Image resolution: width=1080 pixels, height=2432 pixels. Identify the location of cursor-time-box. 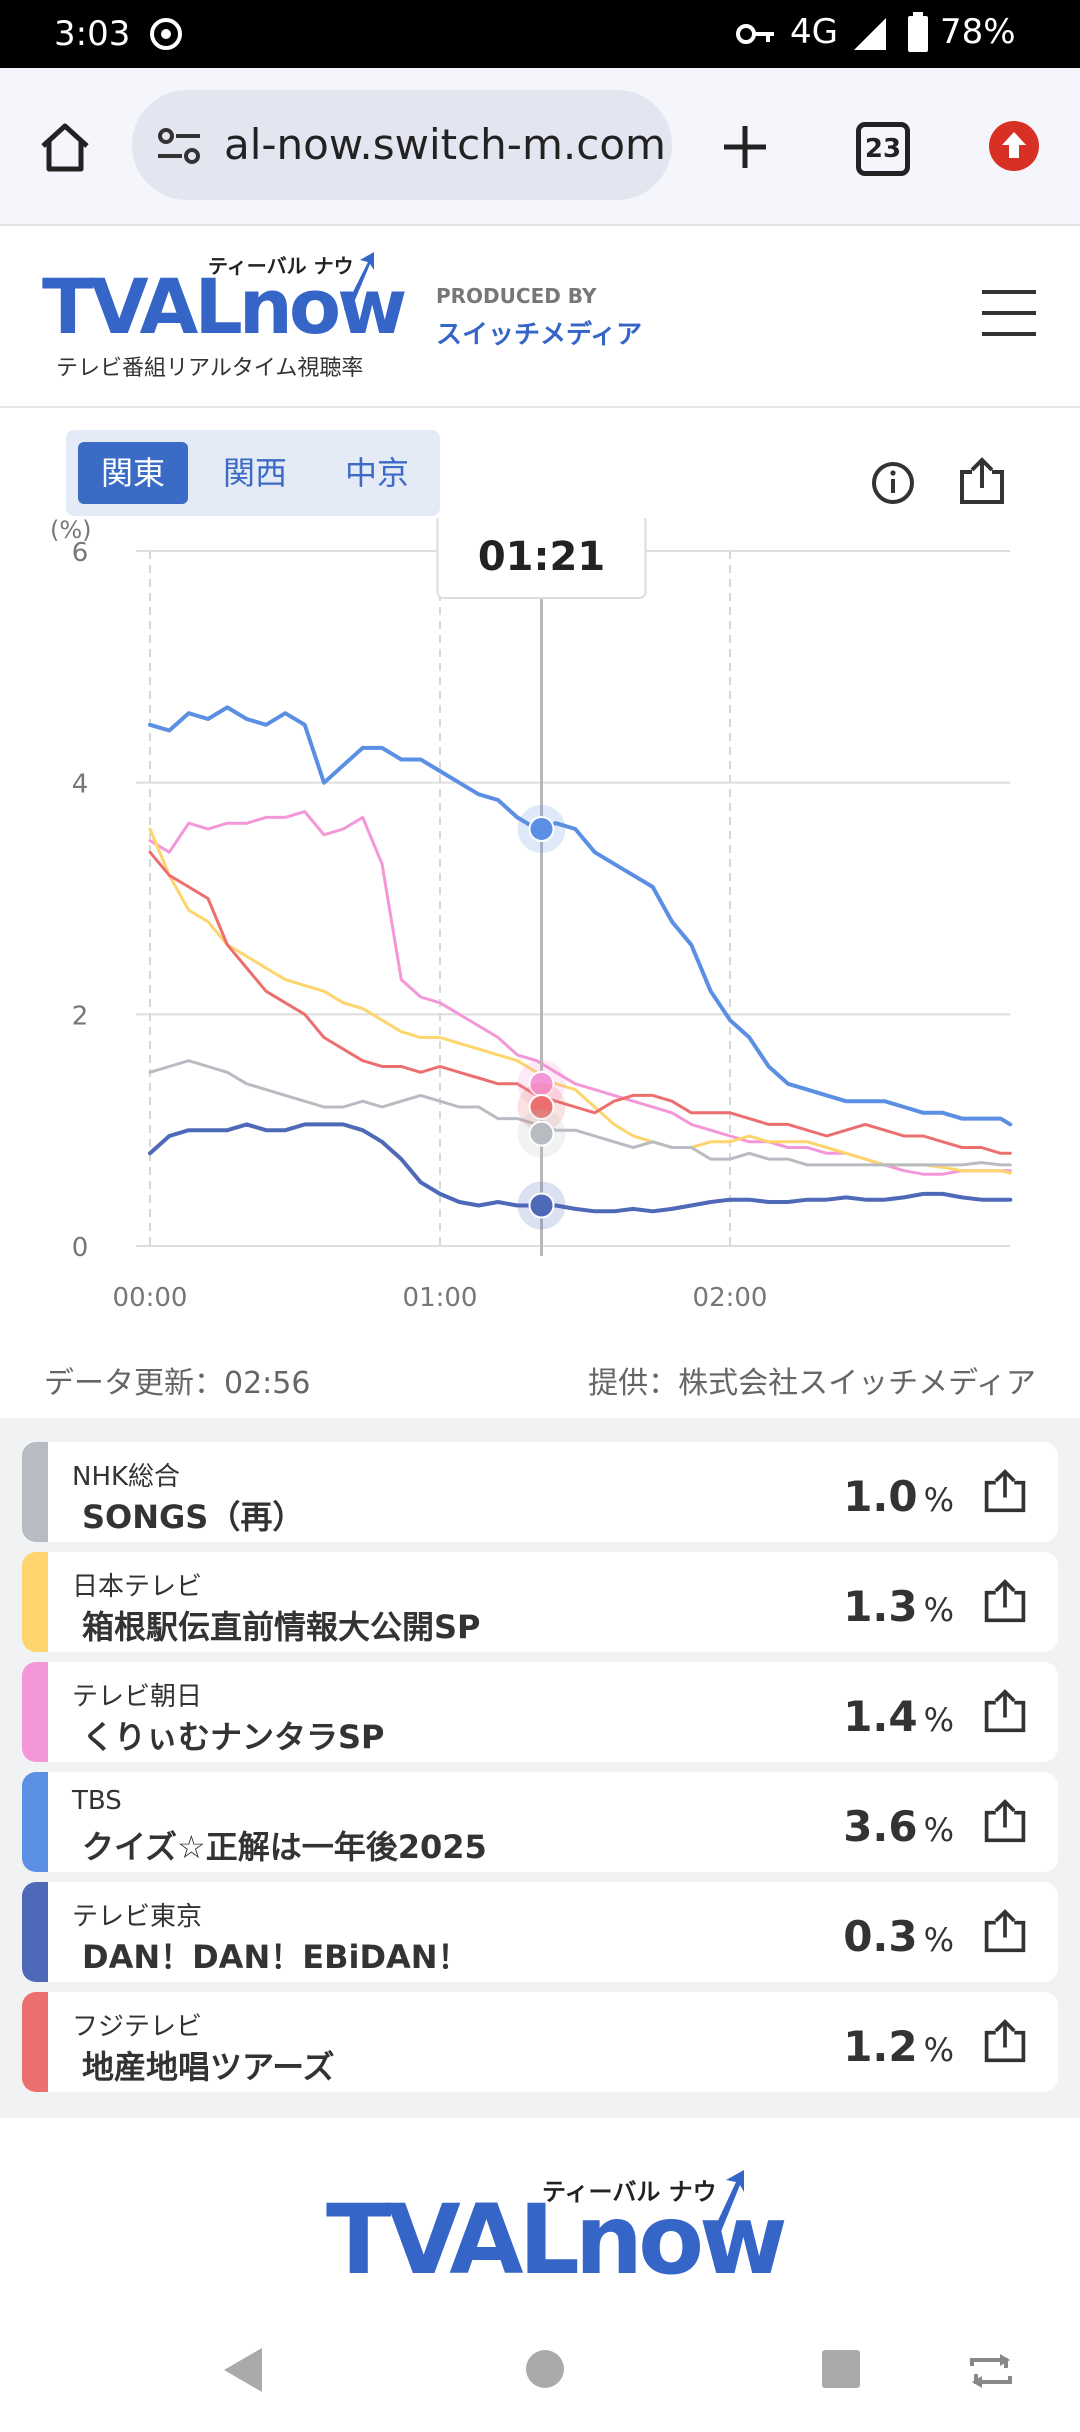
(541, 558).